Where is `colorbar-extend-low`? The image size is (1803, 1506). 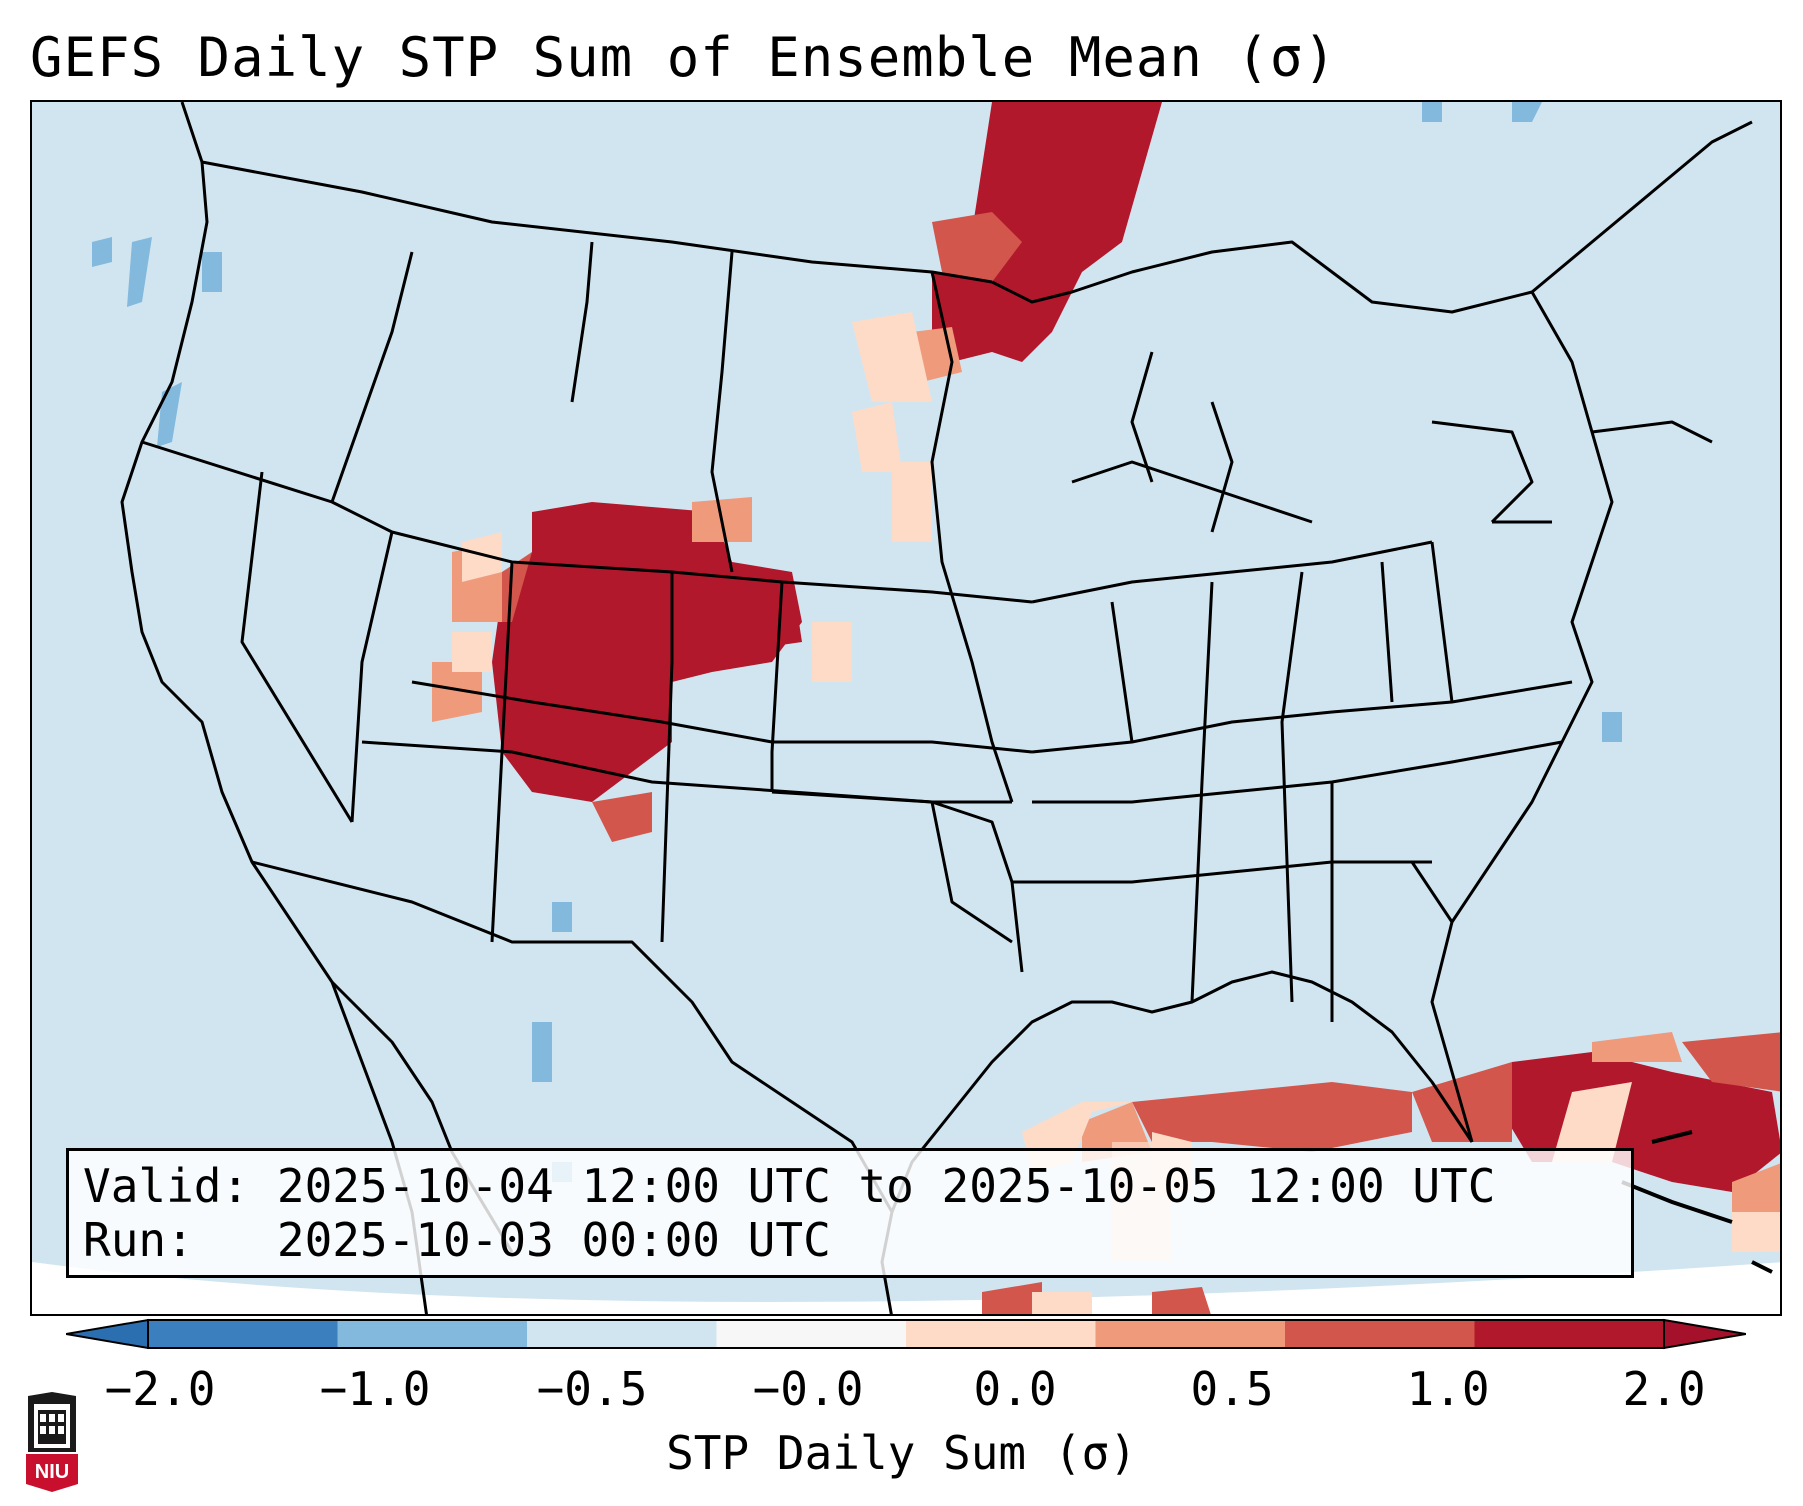 colorbar-extend-low is located at coordinates (107, 1334).